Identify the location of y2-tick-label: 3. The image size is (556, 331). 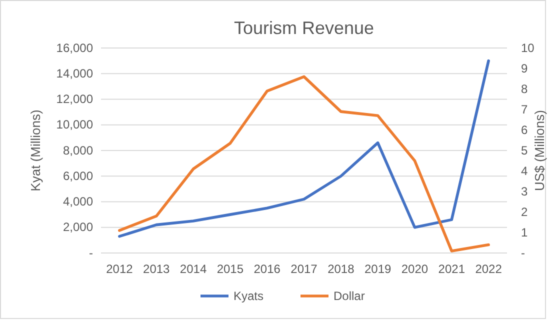
(524, 191).